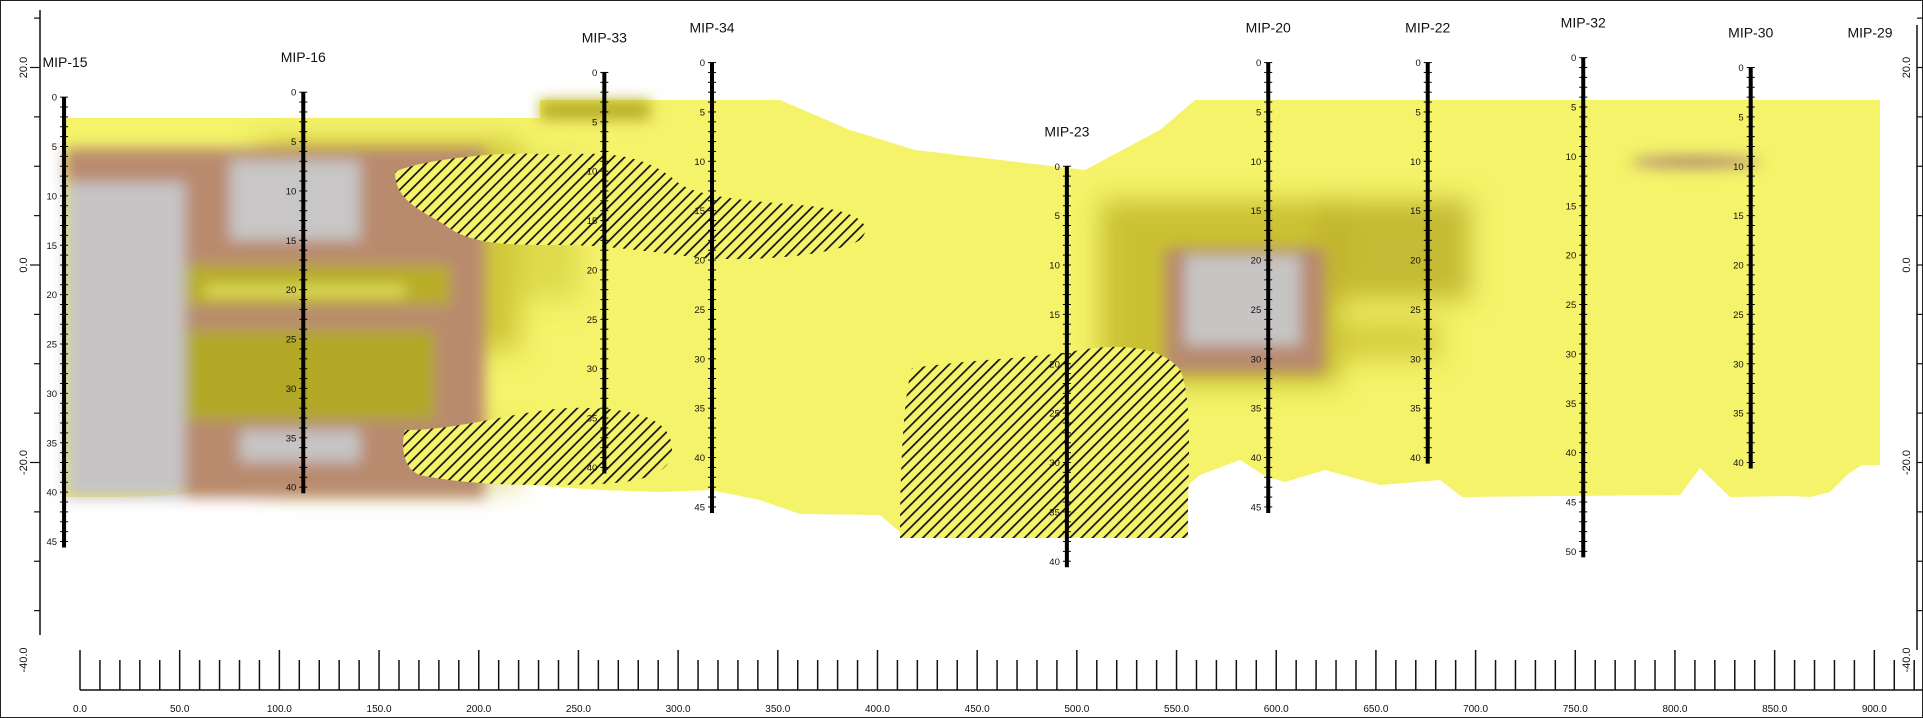 Image resolution: width=1923 pixels, height=718 pixels. I want to click on x-axis-label: 750.0, so click(1575, 709).